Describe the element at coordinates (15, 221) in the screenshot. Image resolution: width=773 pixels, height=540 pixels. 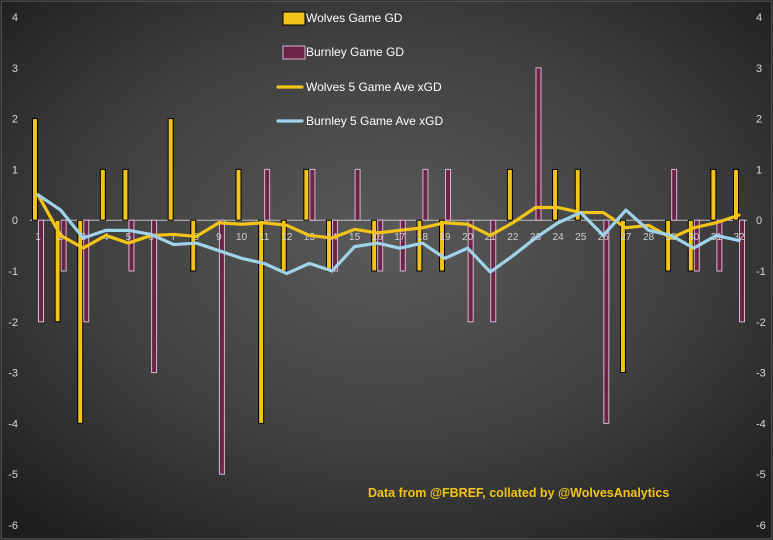
I see `y-tick-label-left: 0` at that location.